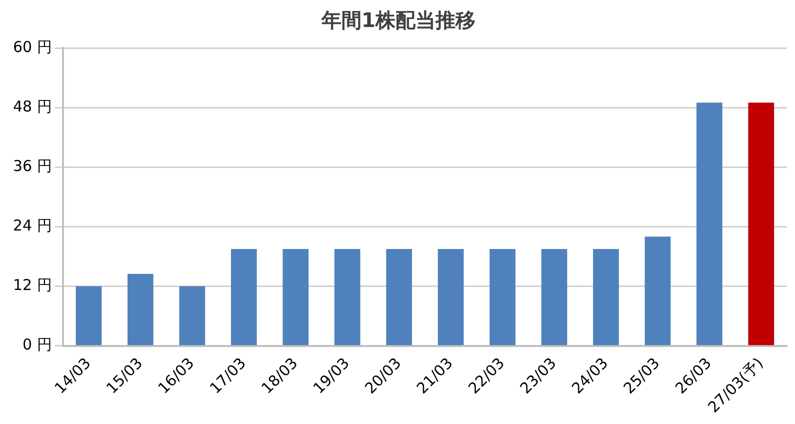  What do you see at coordinates (37, 345) in the screenshot?
I see `y-tick-label: 0 円` at bounding box center [37, 345].